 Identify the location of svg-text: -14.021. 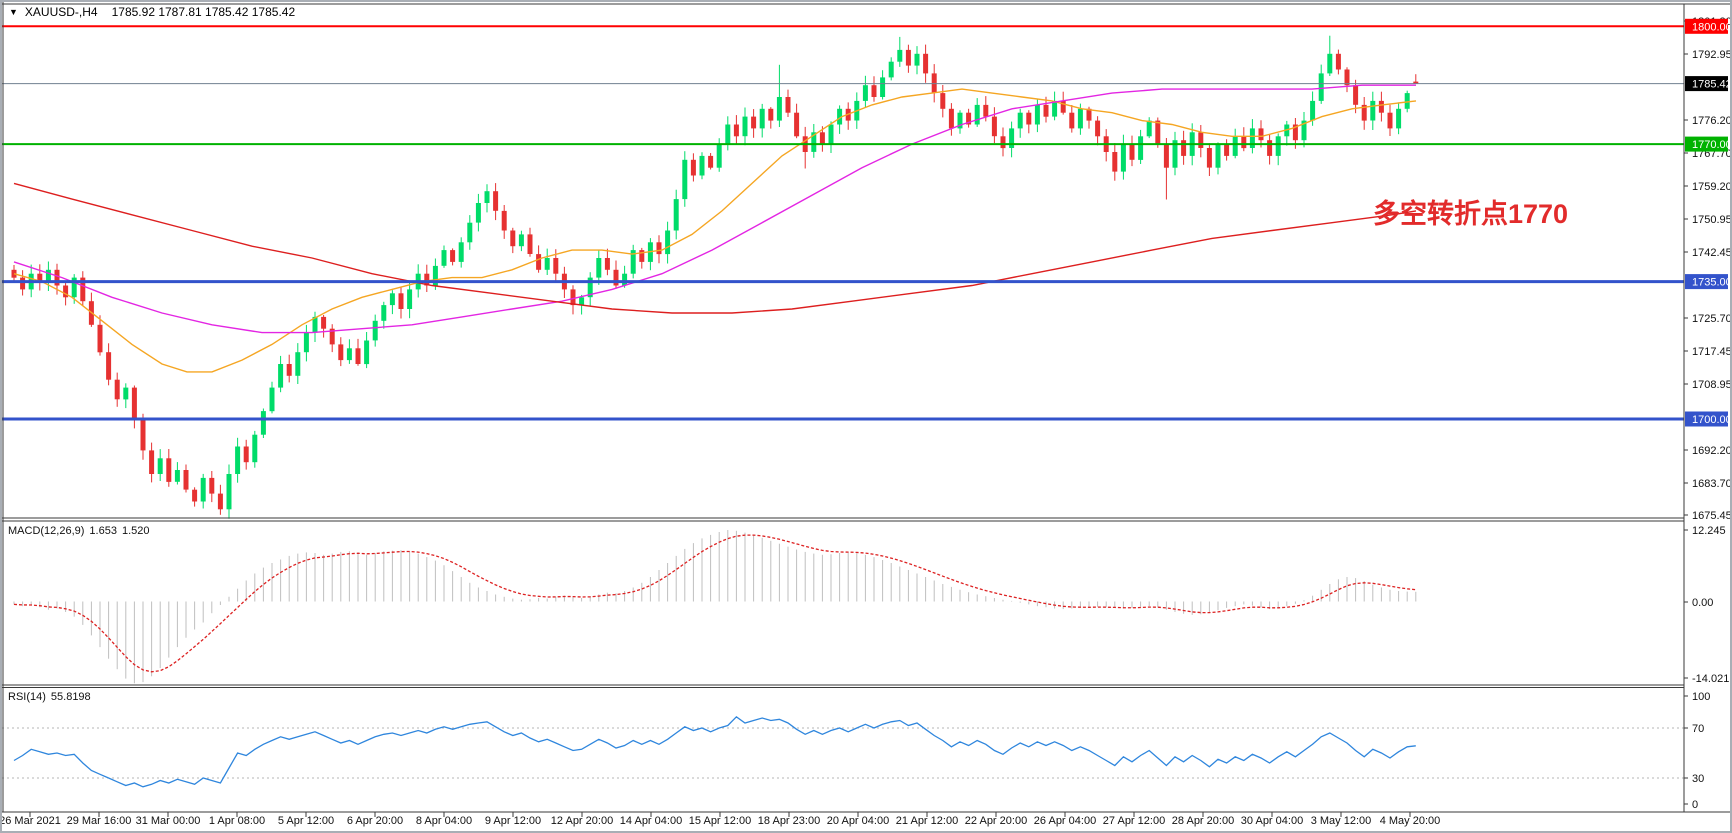
(1710, 679).